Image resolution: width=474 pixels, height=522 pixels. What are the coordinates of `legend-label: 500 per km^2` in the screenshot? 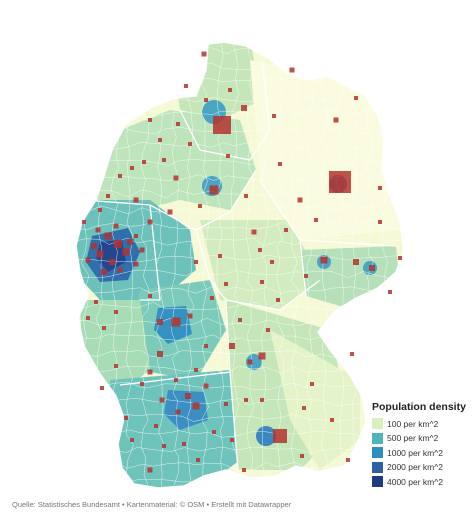 It's located at (413, 438).